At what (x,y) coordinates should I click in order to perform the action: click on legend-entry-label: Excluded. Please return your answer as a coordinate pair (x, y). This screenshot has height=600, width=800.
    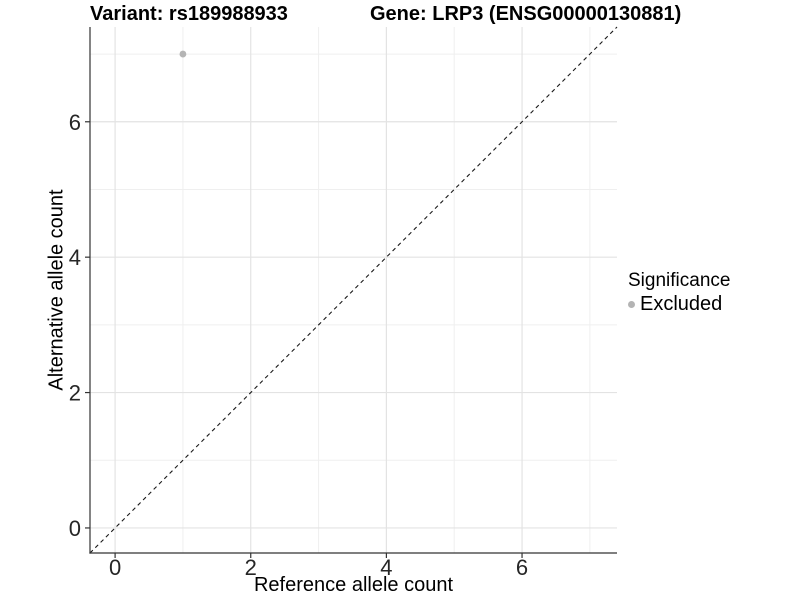
    Looking at the image, I should click on (681, 304).